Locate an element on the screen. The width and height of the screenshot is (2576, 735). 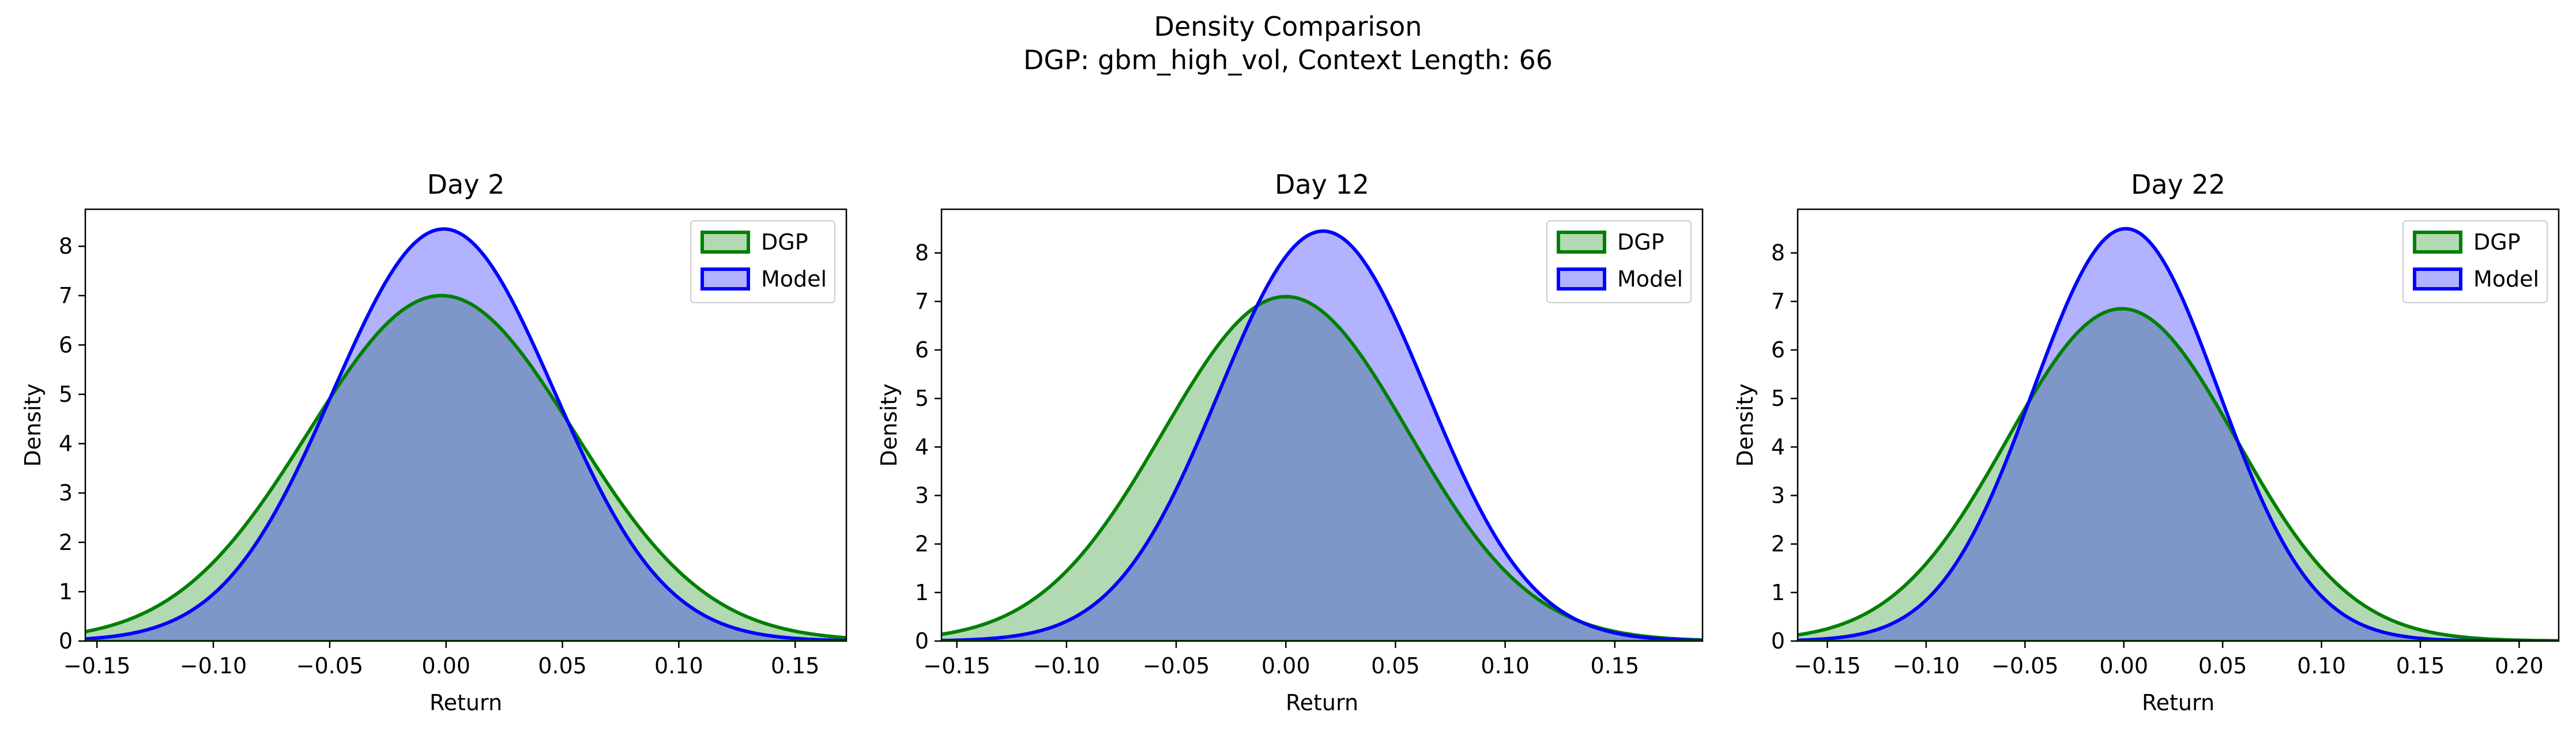
panel-title: Day 12 is located at coordinates (1322, 184).